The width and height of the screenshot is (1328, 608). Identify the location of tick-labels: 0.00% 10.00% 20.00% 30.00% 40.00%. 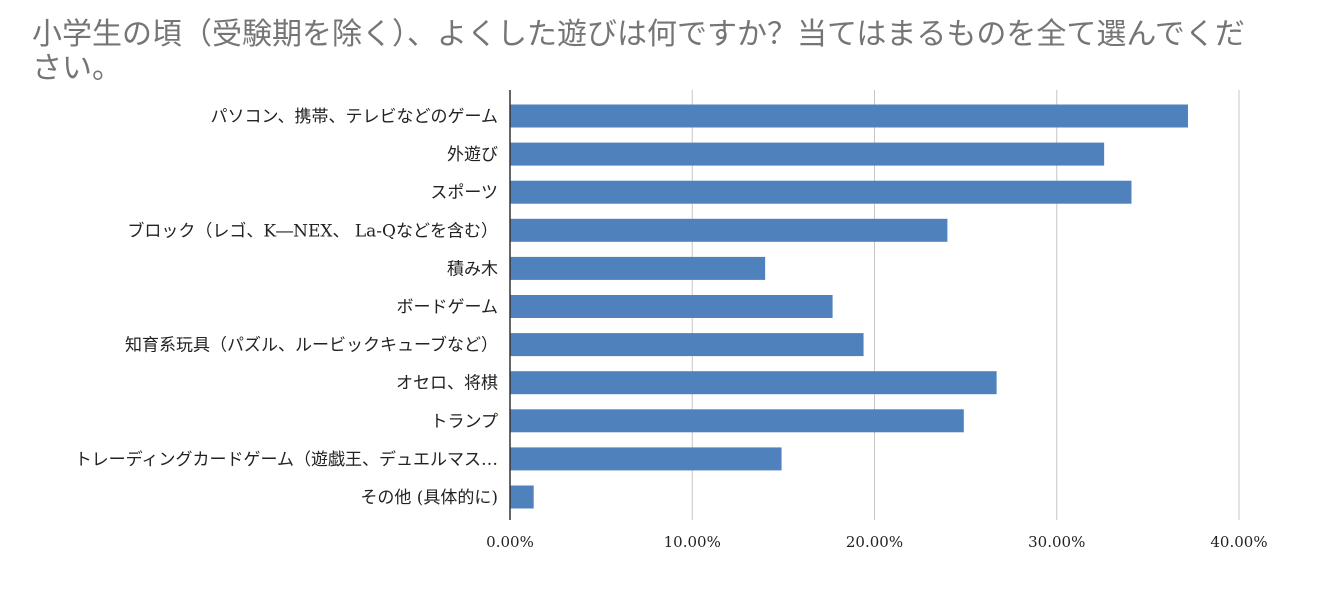
(876, 542).